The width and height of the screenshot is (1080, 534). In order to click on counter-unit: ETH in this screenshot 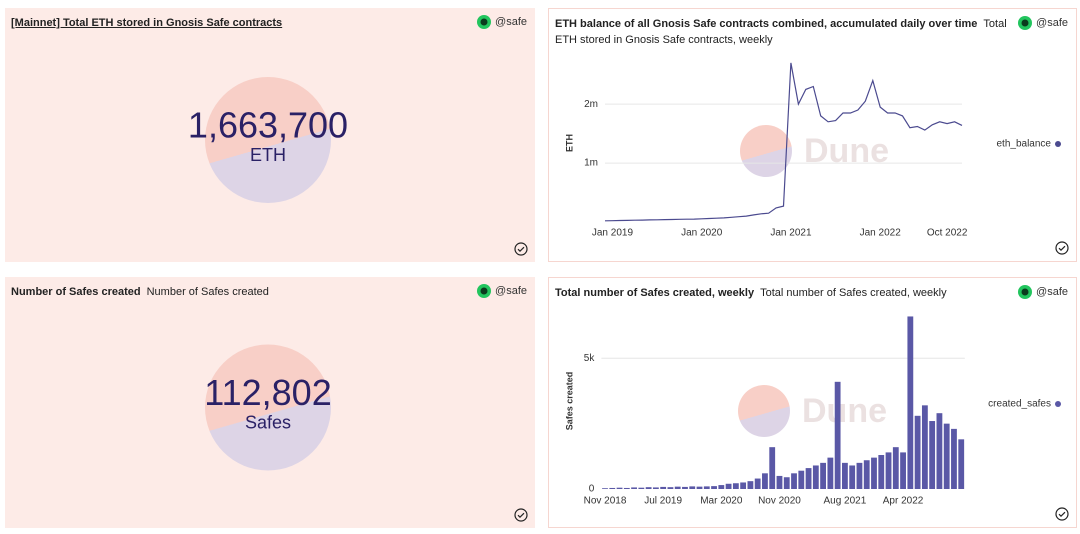, I will do `click(268, 155)`.